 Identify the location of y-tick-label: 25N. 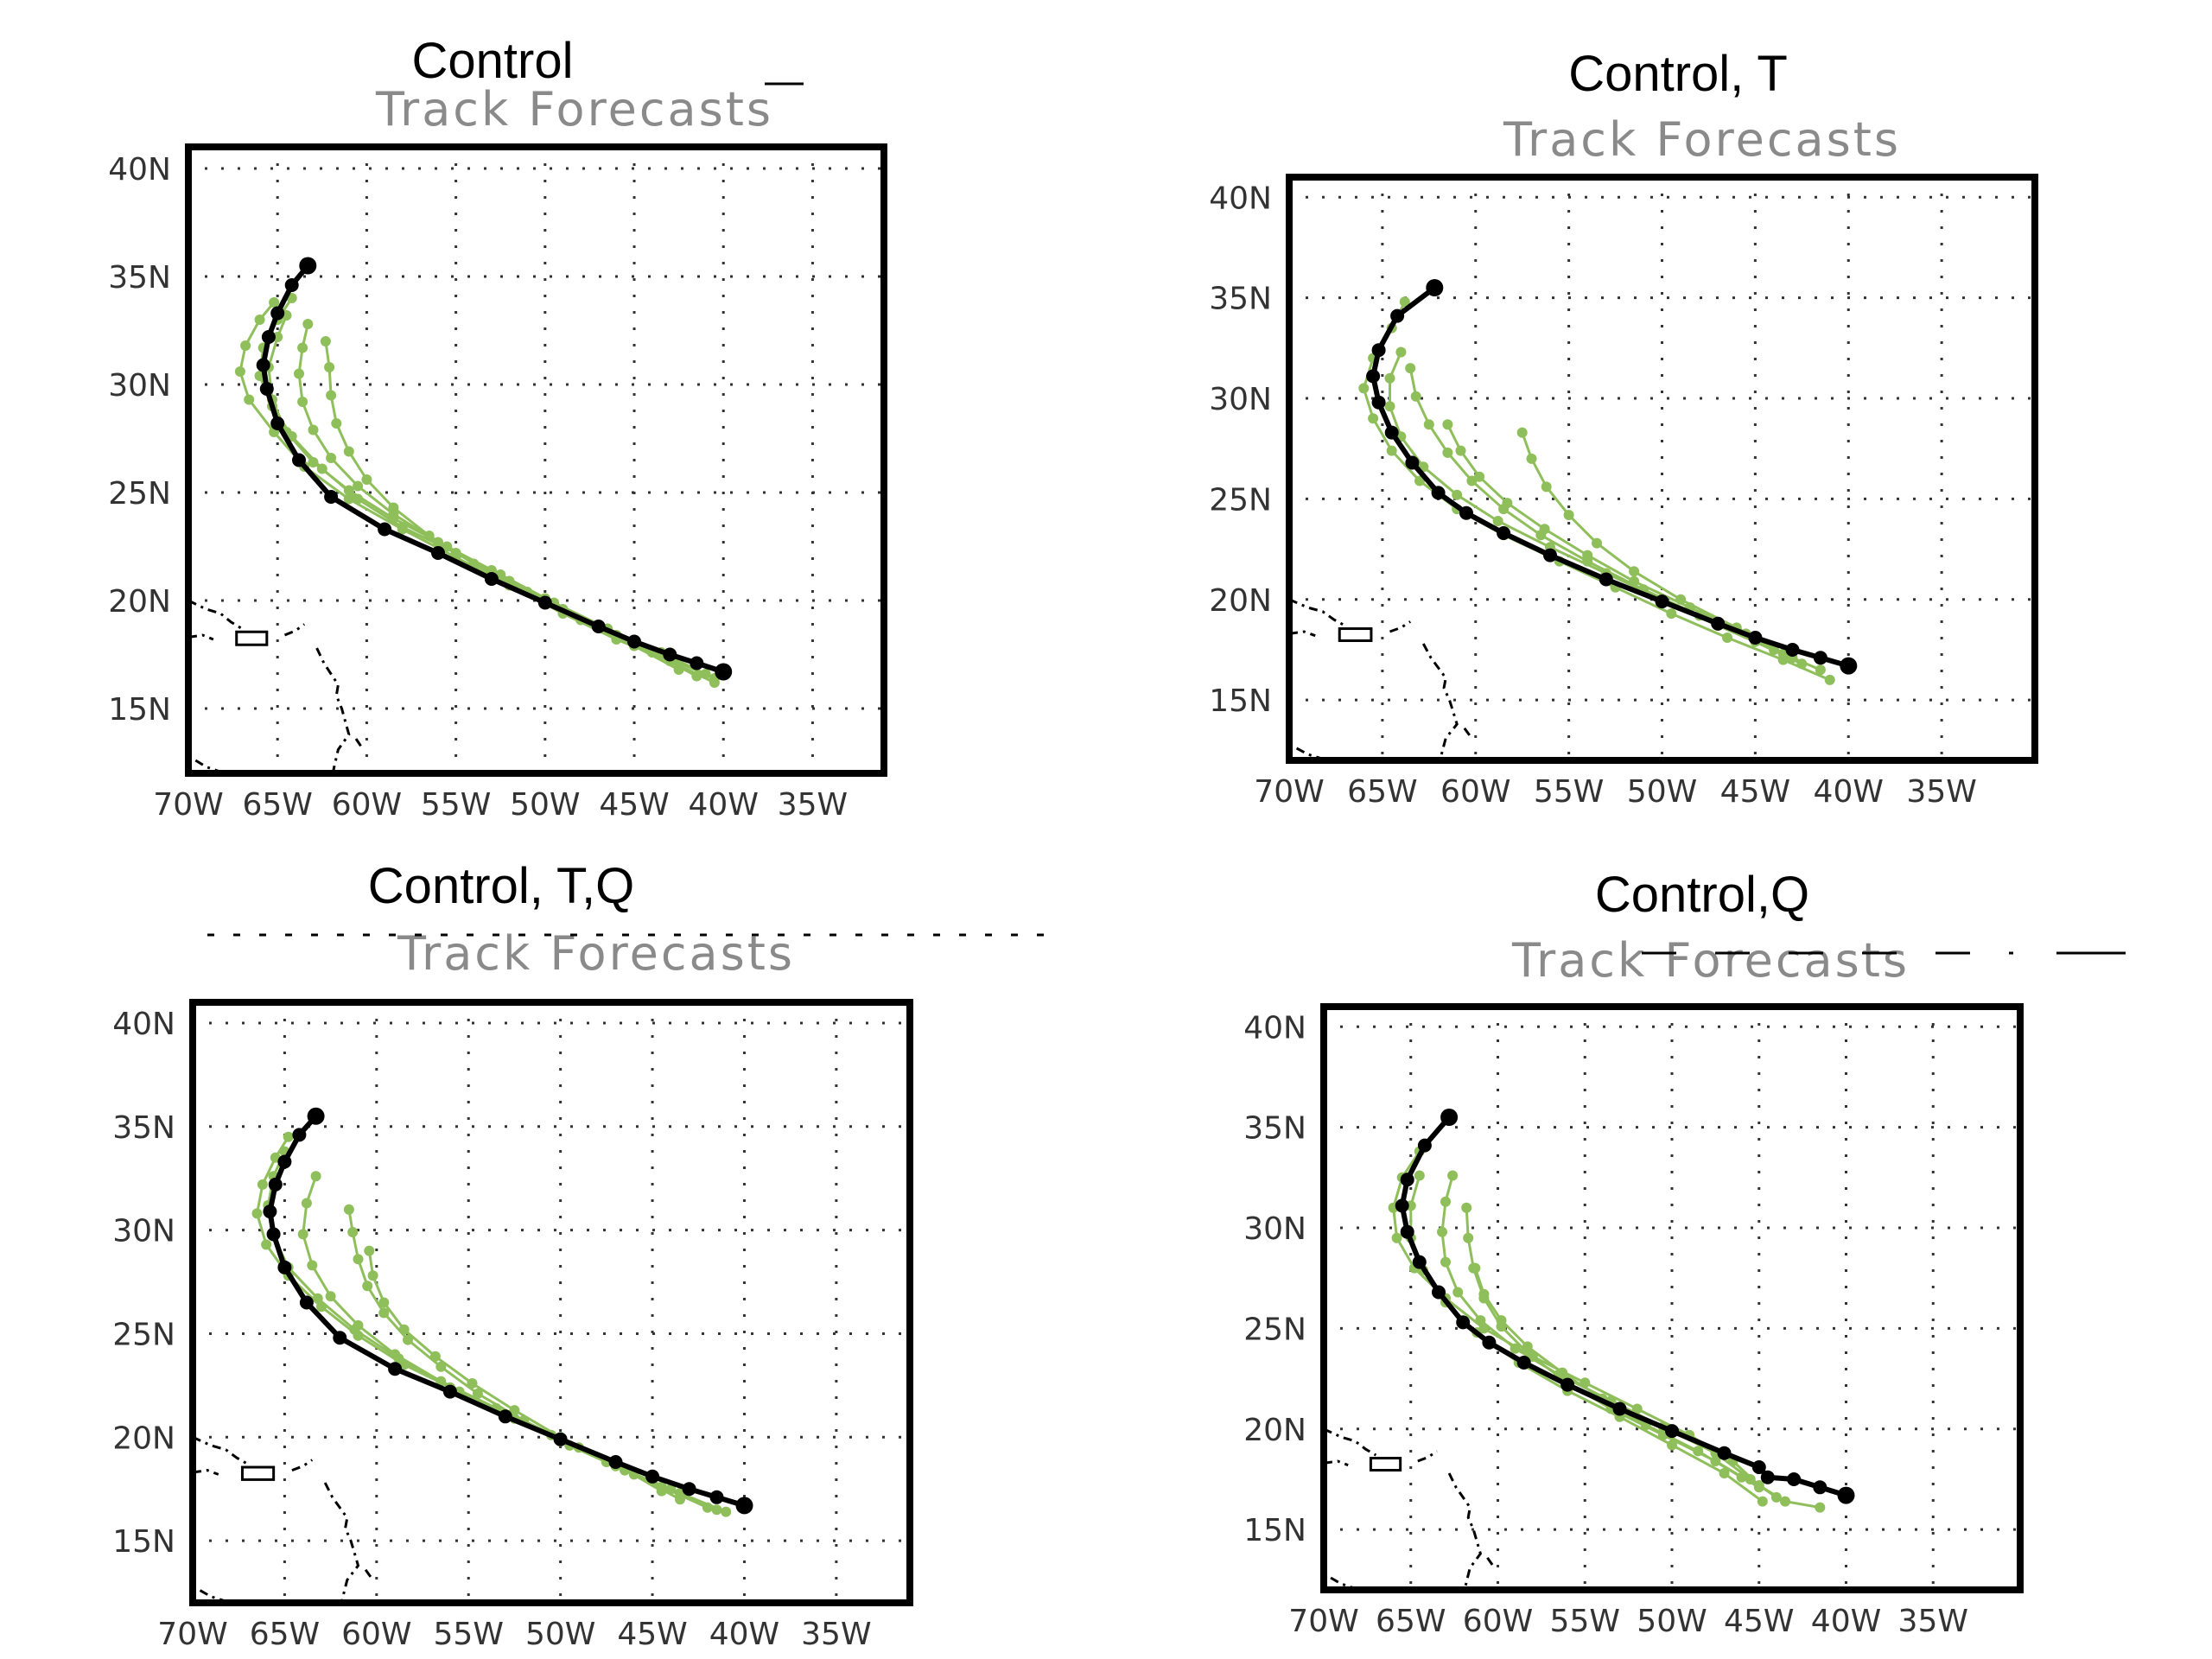
(143, 1334).